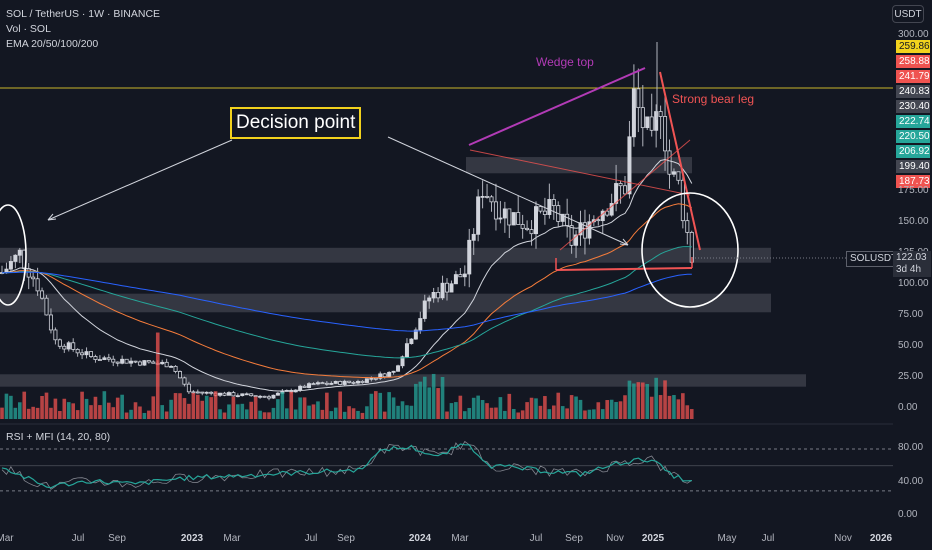  Describe the element at coordinates (913, 221) in the screenshot. I see `price-tick: 150.00` at that location.